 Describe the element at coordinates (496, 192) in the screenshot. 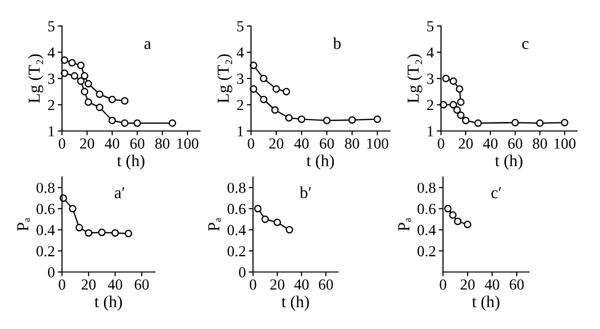

I see `annotation: c′` at that location.